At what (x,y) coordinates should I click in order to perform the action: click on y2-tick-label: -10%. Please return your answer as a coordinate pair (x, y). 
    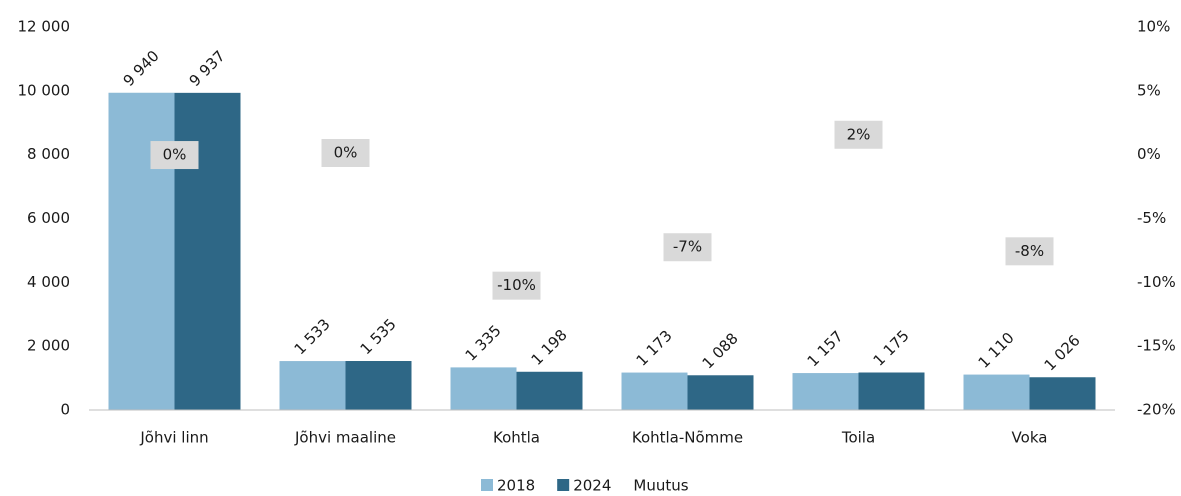
    Looking at the image, I should click on (1156, 282).